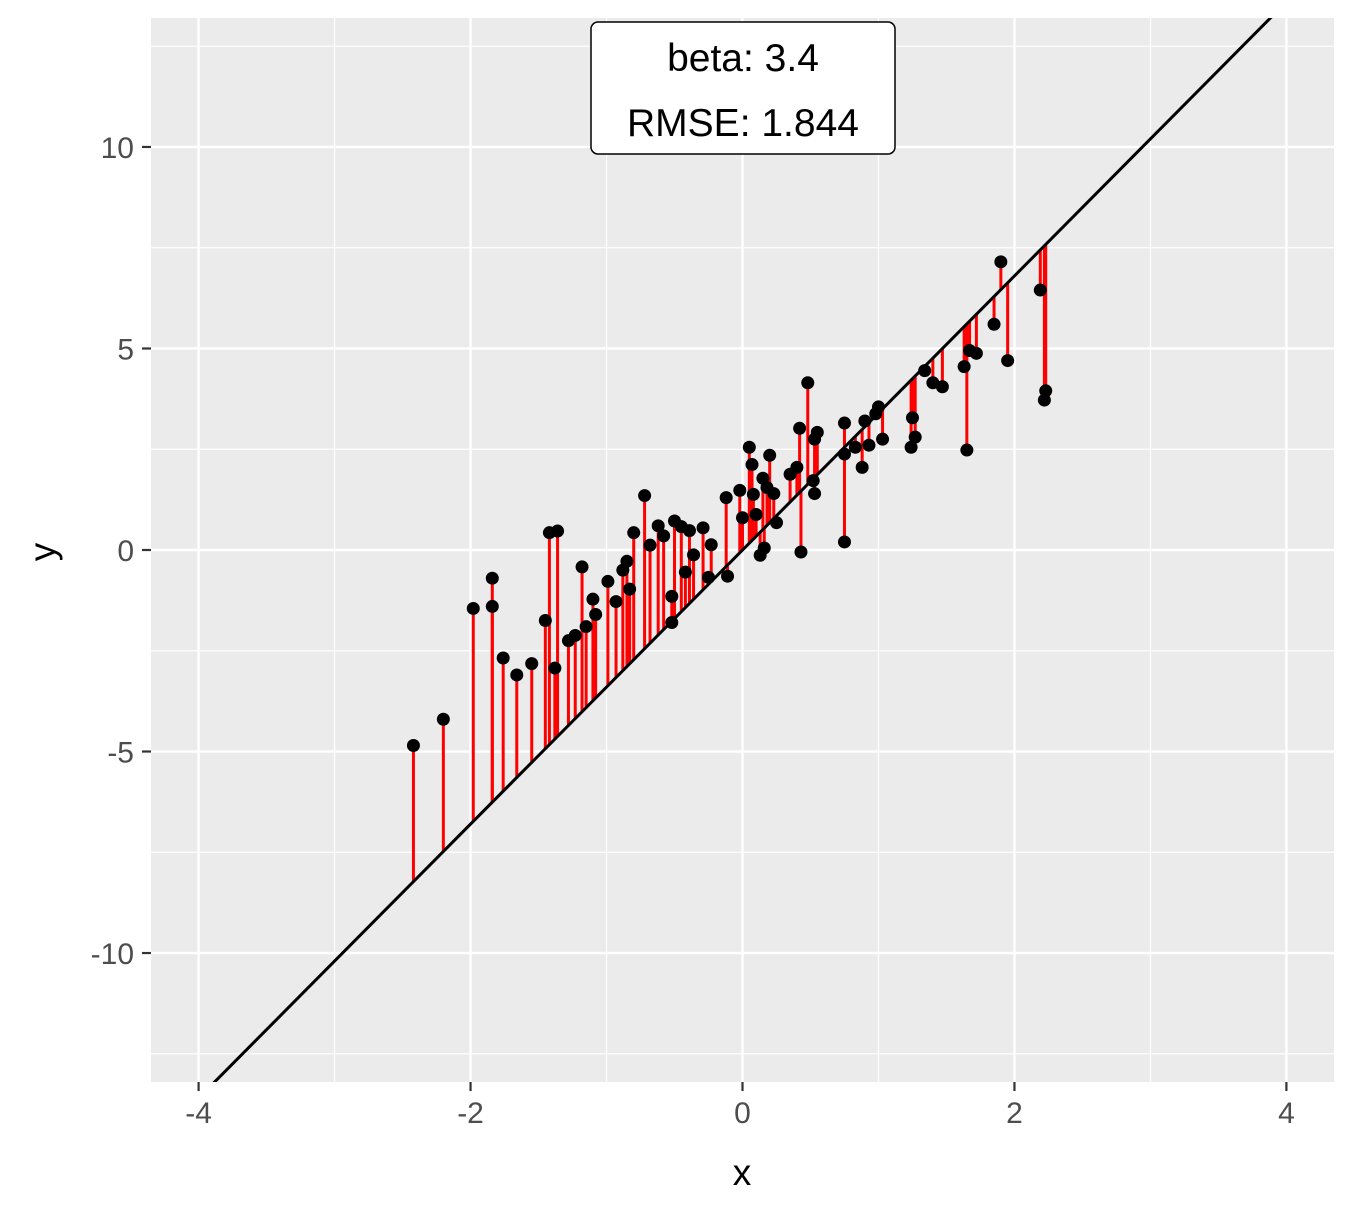 Image resolution: width=1357 pixels, height=1217 pixels. What do you see at coordinates (470, 1113) in the screenshot?
I see `x-tick-label: -2` at bounding box center [470, 1113].